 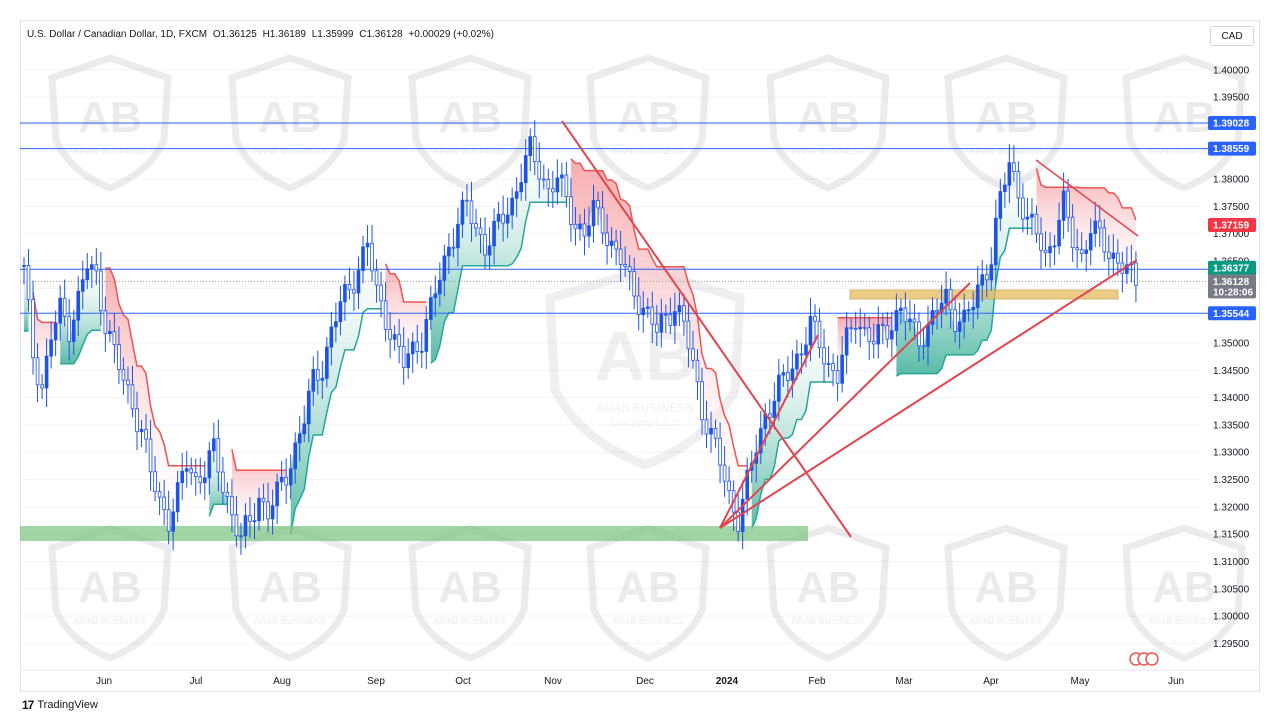 What do you see at coordinates (1232, 286) in the screenshot?
I see `last-price-tag-bg` at bounding box center [1232, 286].